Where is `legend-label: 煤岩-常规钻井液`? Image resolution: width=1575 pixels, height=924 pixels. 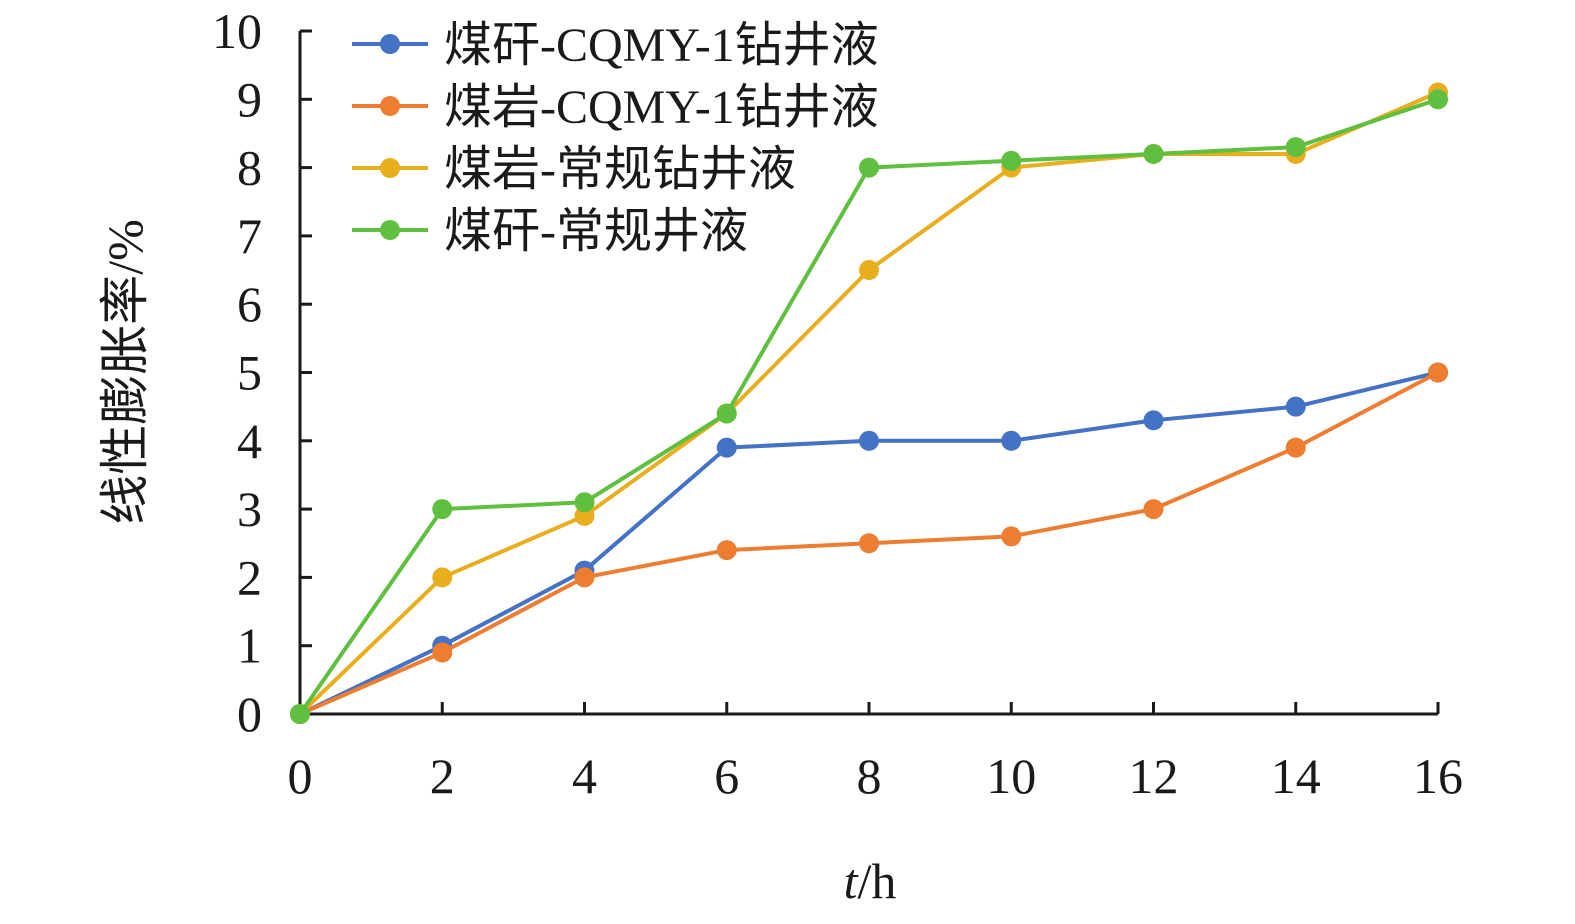 legend-label: 煤岩-常规钻井液 is located at coordinates (620, 169).